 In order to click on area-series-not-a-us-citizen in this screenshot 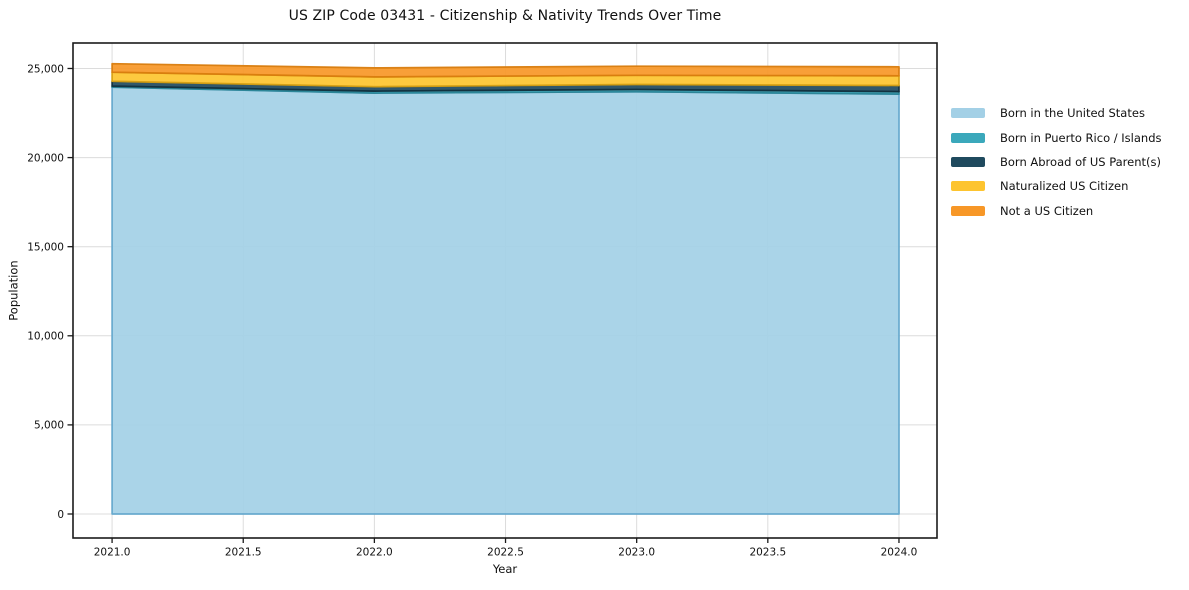, I will do `click(505, 70)`.